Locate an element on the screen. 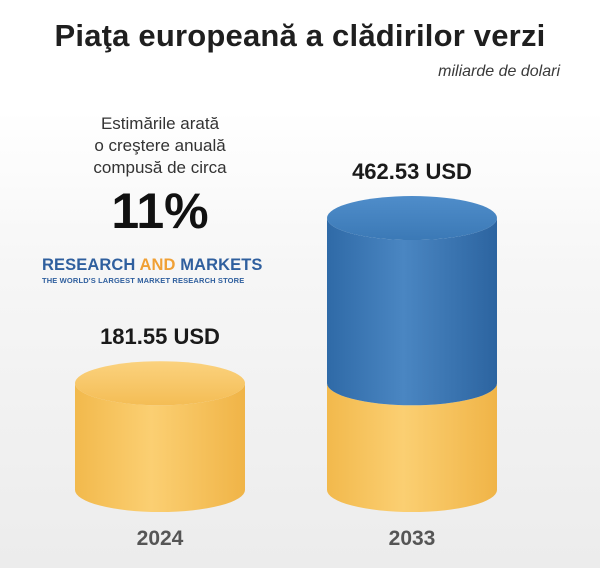 The height and width of the screenshot is (568, 600). cylinder-growth-segment-2033 is located at coordinates (412, 312).